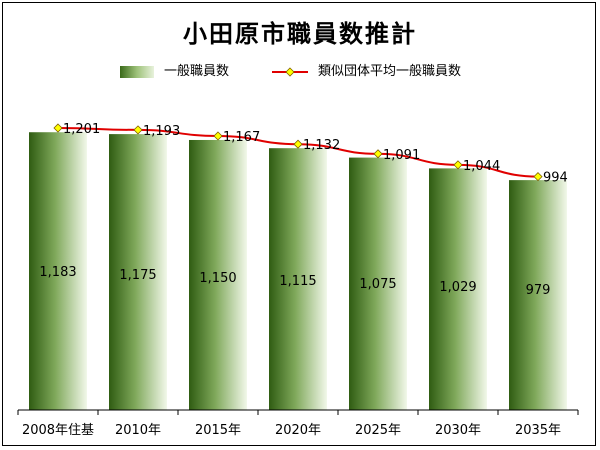 This screenshot has height=450, width=600. Describe the element at coordinates (300, 34) in the screenshot. I see `chart-title: 小田原市職員数推計` at that location.